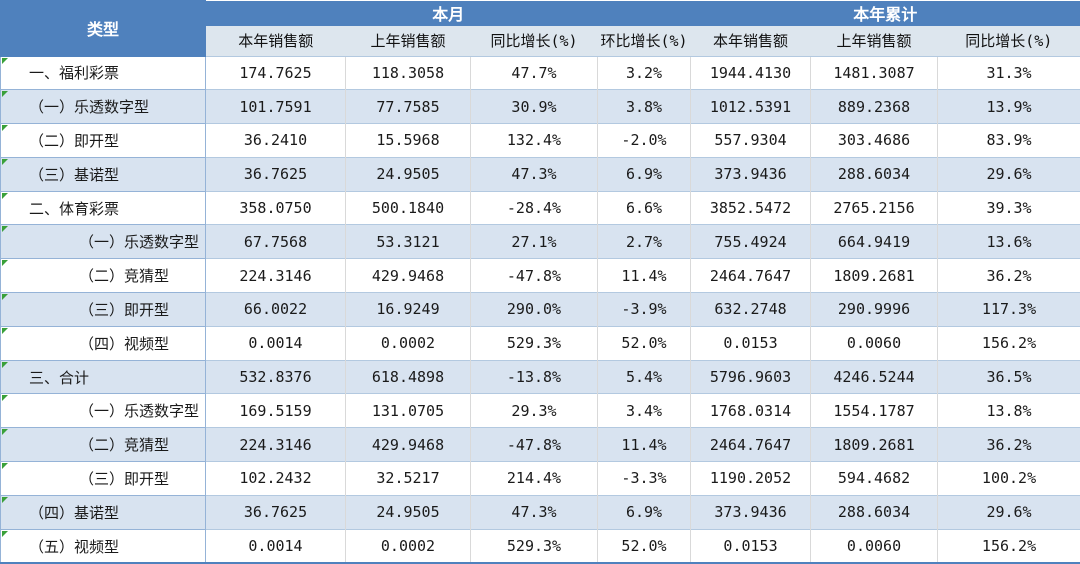 This screenshot has height=564, width=1080. I want to click on row-label-cell: 三、合计, so click(103, 377).